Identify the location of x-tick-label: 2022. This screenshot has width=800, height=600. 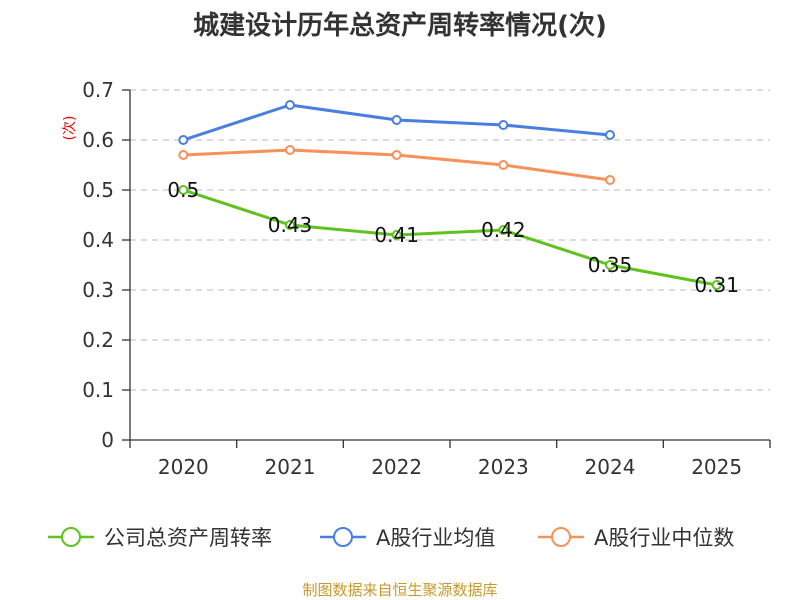
(396, 467).